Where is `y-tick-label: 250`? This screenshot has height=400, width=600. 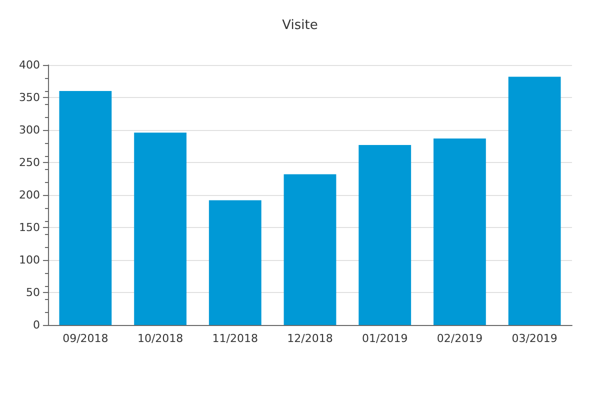
y-tick-label: 250 is located at coordinates (29, 162).